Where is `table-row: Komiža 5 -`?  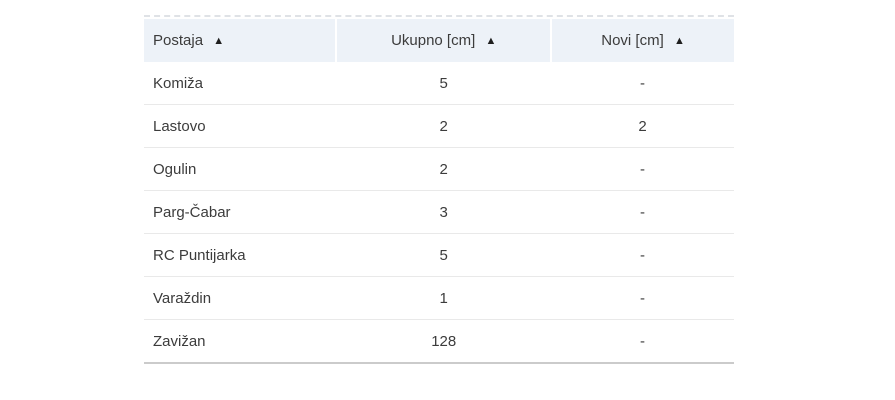 table-row: Komiža 5 - is located at coordinates (439, 83).